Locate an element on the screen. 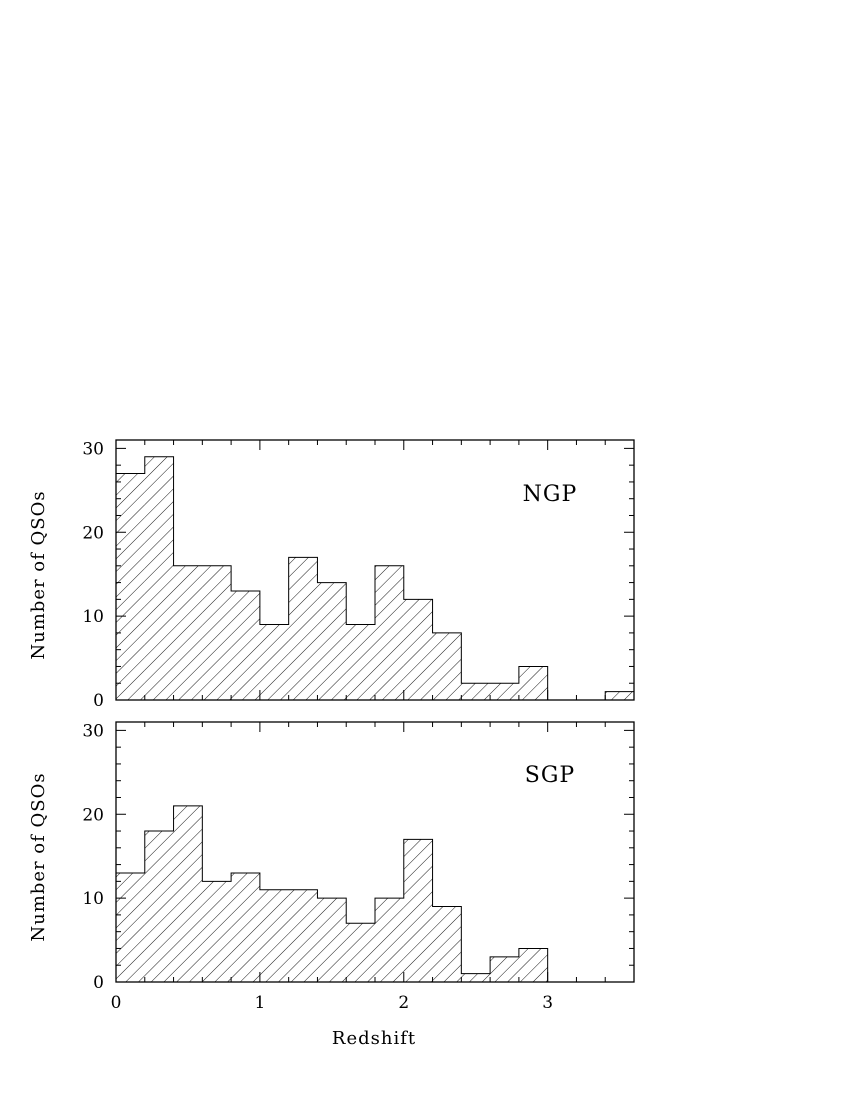  y-axis-label-ngp: Number of QSOs is located at coordinates (38, 574).